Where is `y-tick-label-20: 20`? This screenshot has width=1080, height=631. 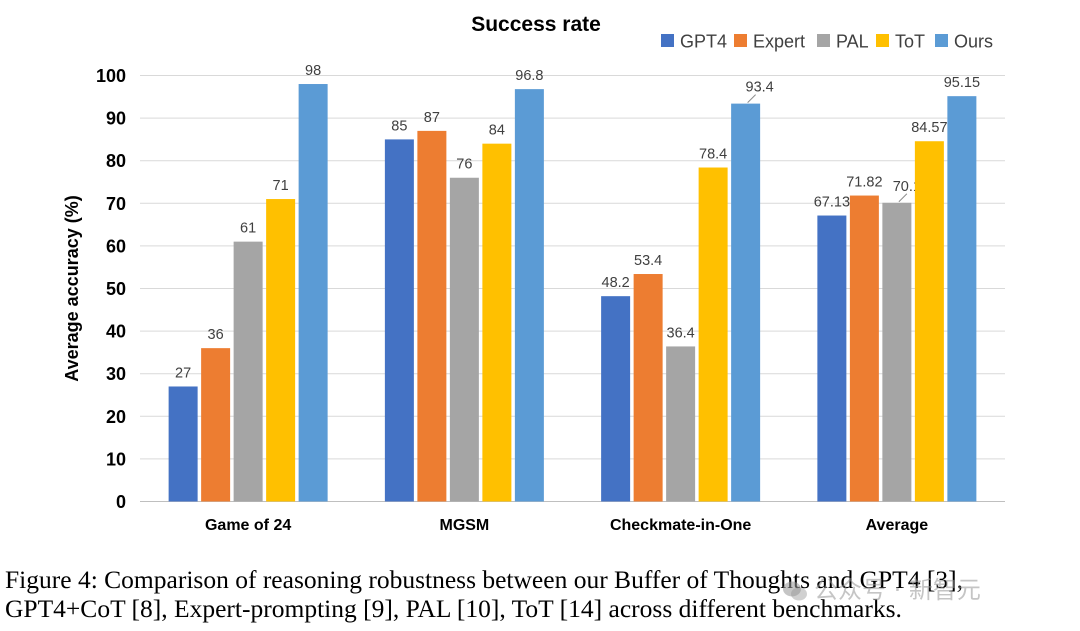
y-tick-label-20: 20 is located at coordinates (116, 417).